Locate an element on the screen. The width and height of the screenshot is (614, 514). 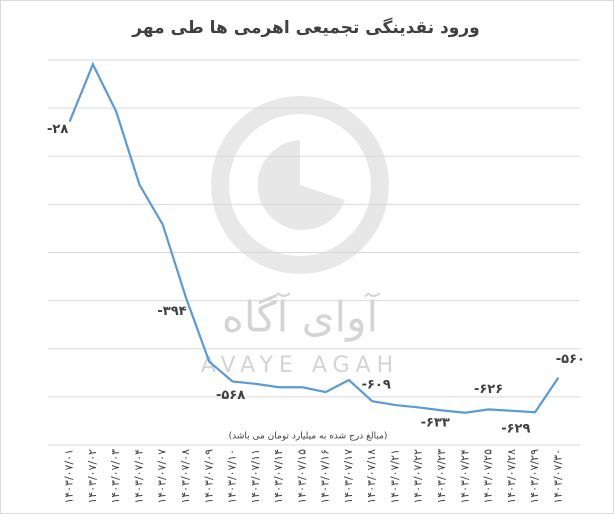
x-tick-label: ۱۴۰۳/۰۷/۱۵ is located at coordinates (301, 476).